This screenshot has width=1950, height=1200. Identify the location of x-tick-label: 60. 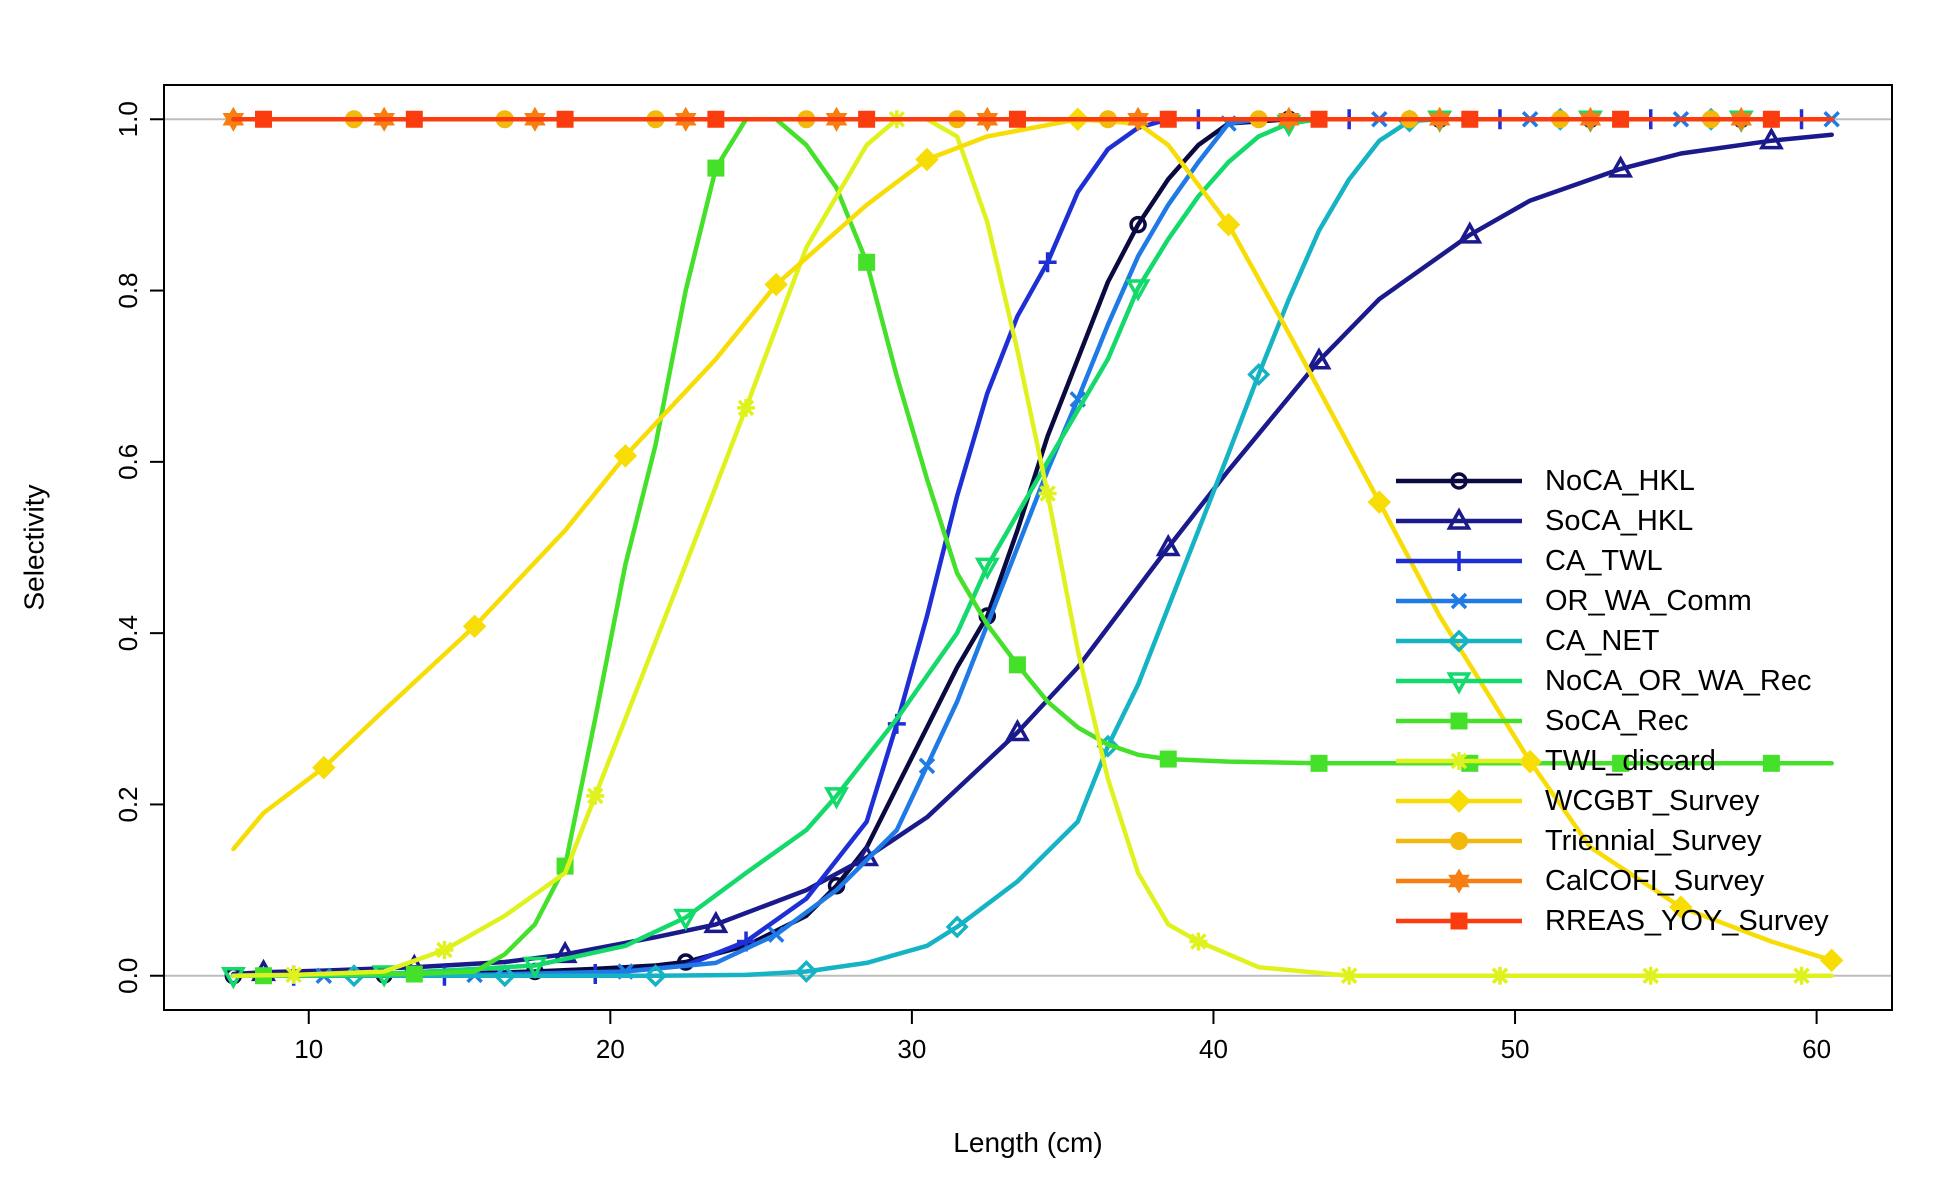
(1816, 1049).